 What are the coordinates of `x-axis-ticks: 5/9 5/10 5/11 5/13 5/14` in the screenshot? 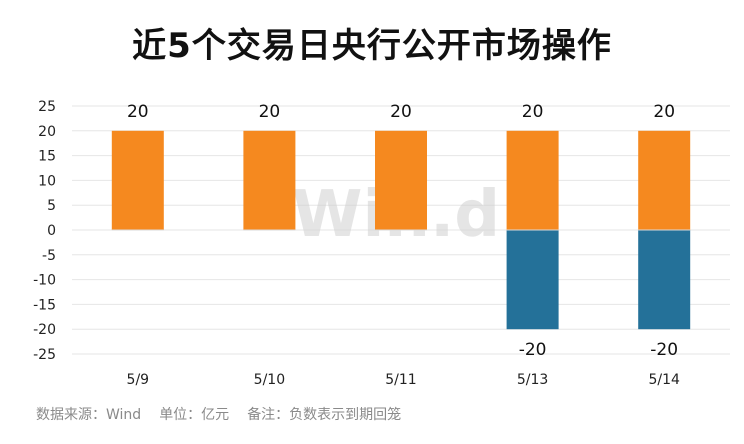 It's located at (403, 380).